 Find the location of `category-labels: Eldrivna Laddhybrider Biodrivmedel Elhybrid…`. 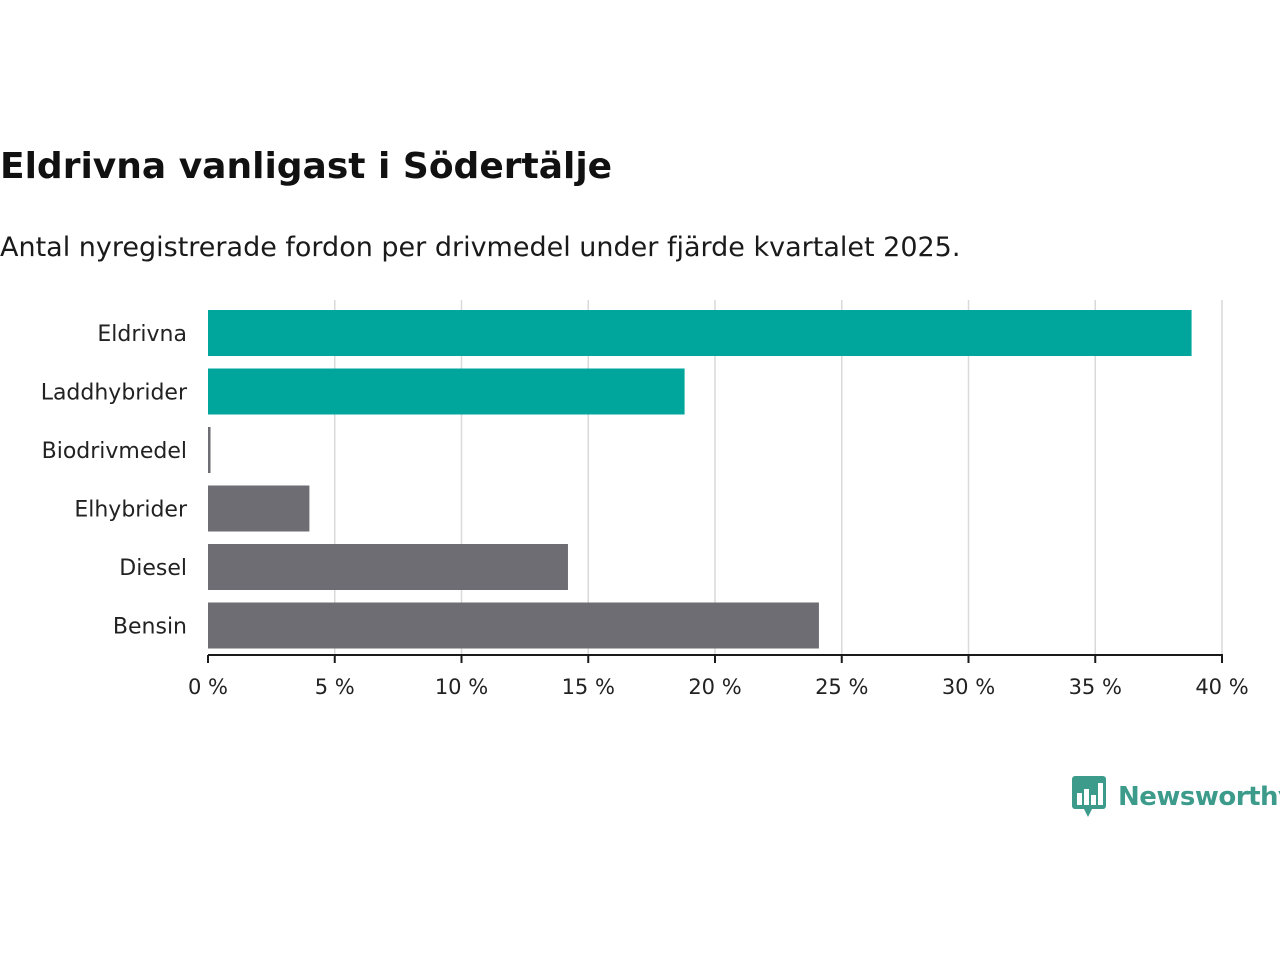

category-labels: Eldrivna Laddhybrider Biodrivmedel Elhybrid… is located at coordinates (114, 481).